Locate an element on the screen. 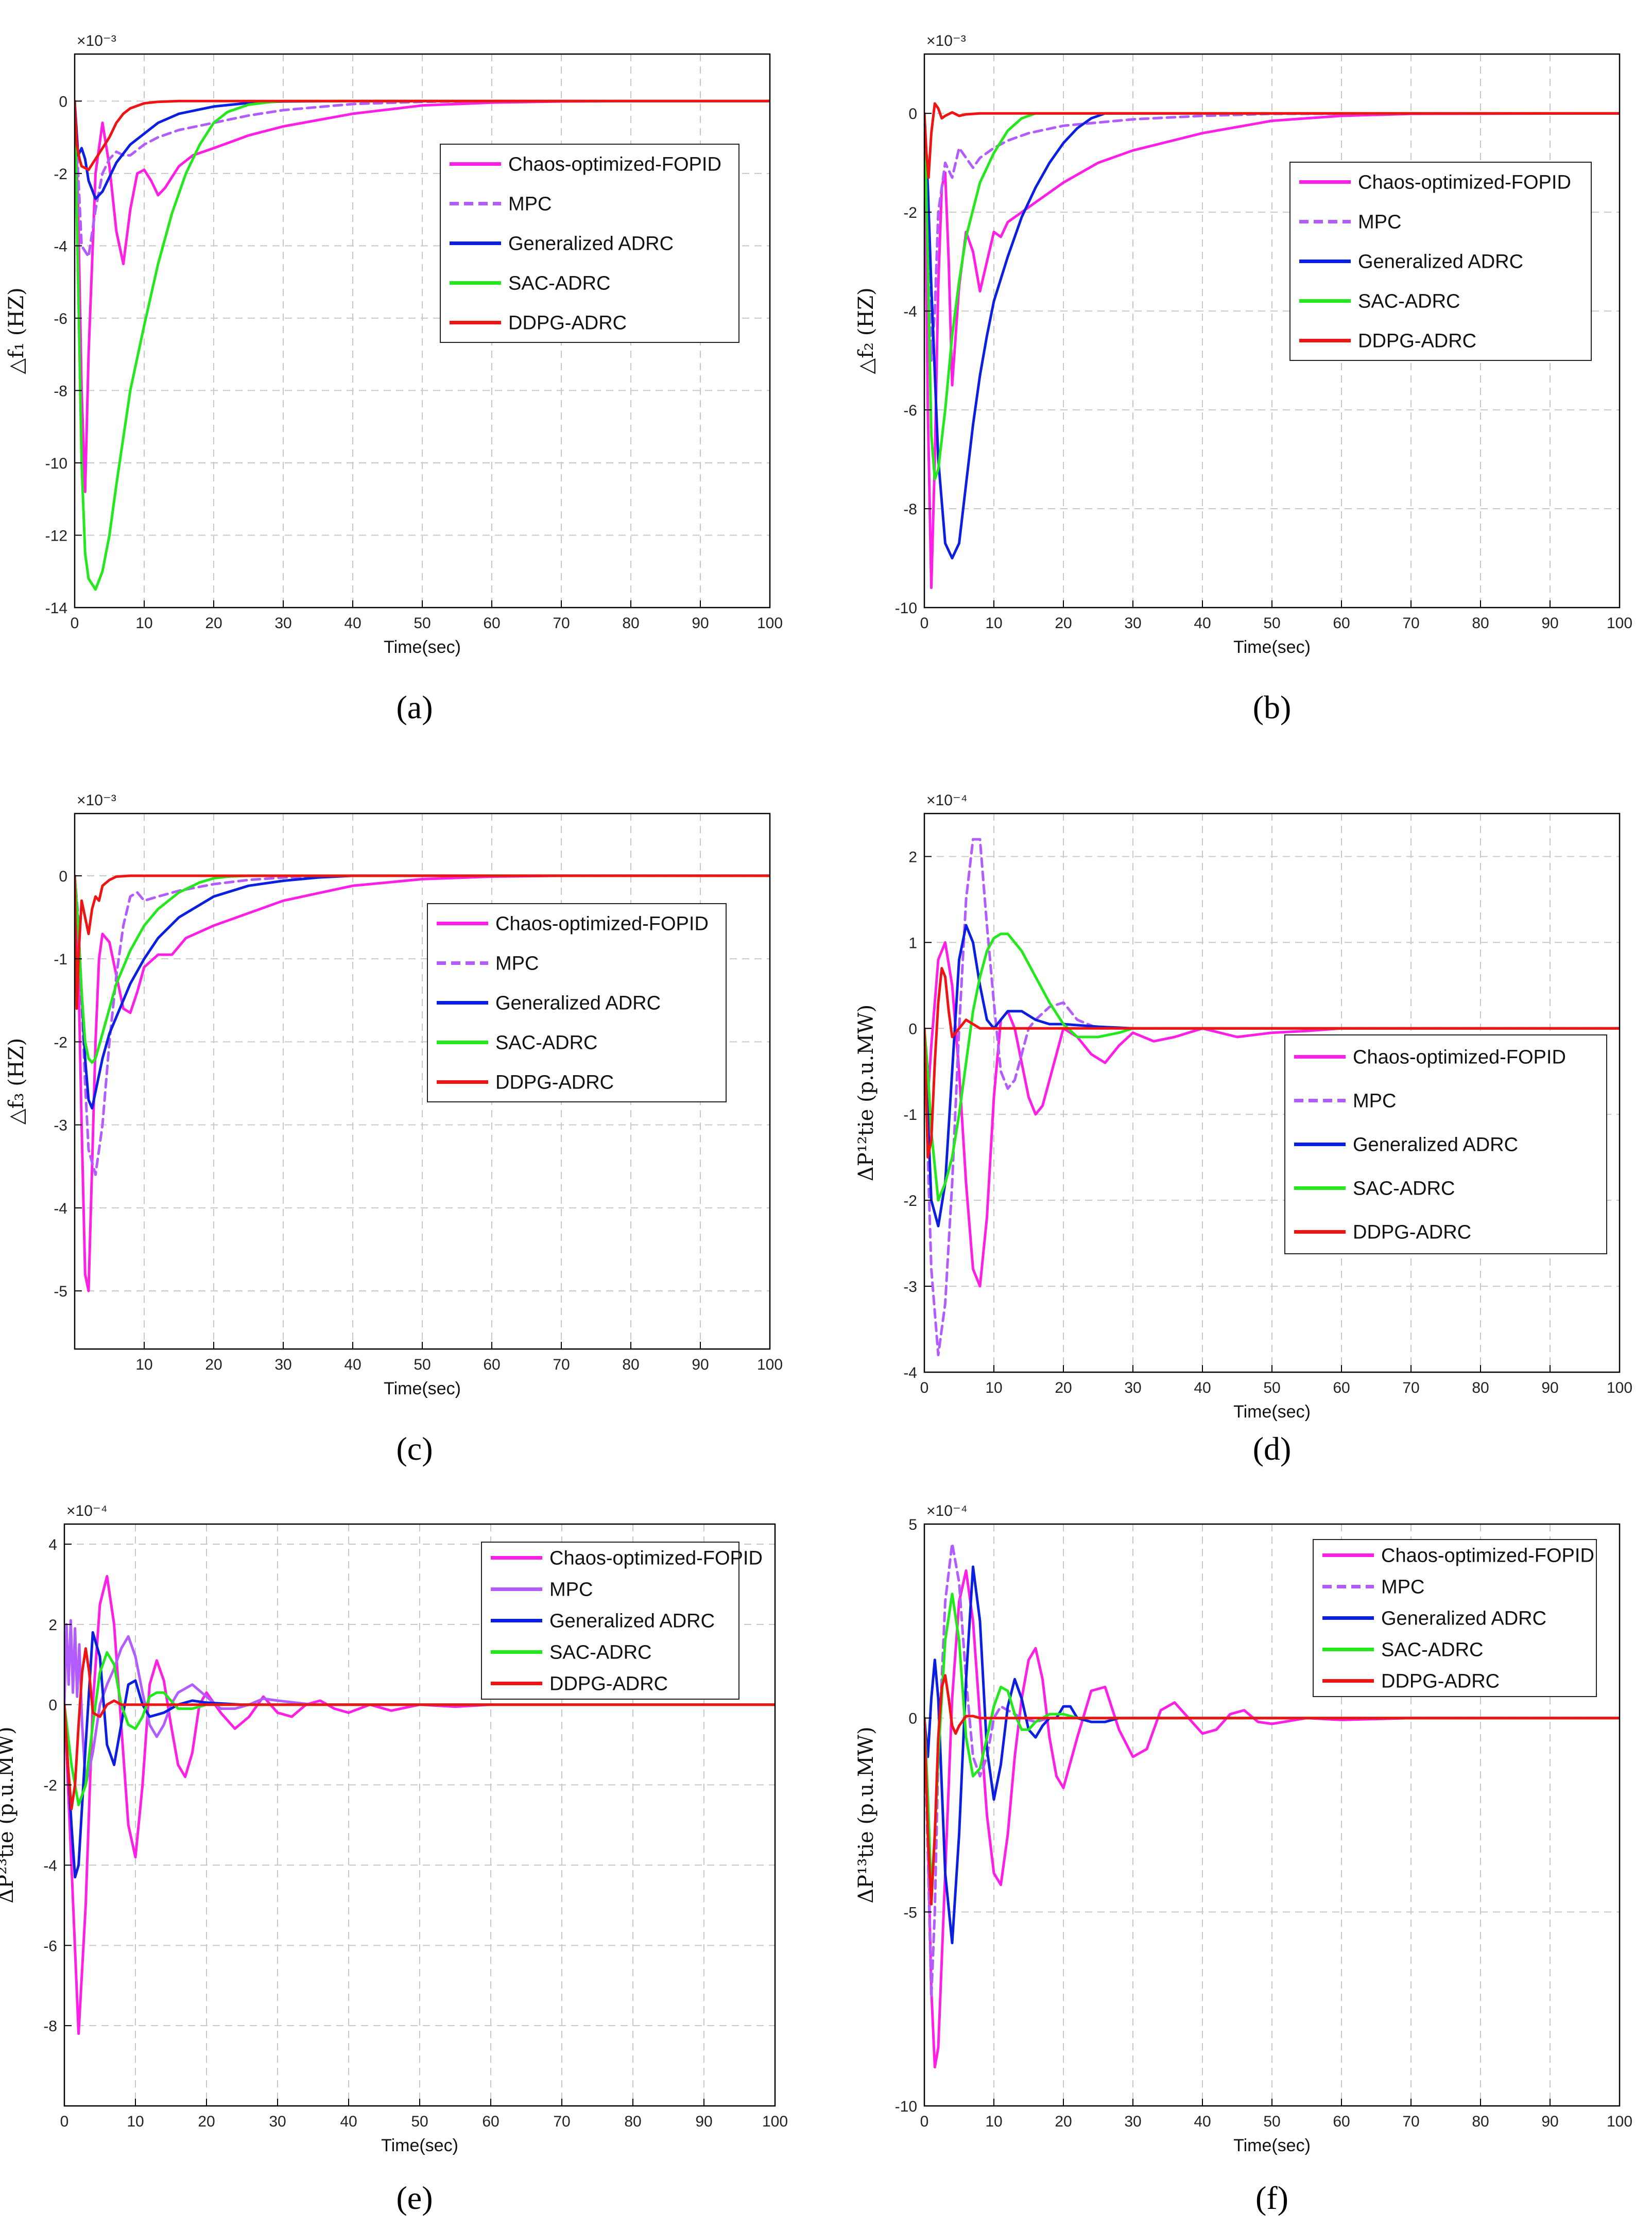  panel-caption: (c) is located at coordinates (414, 1448).